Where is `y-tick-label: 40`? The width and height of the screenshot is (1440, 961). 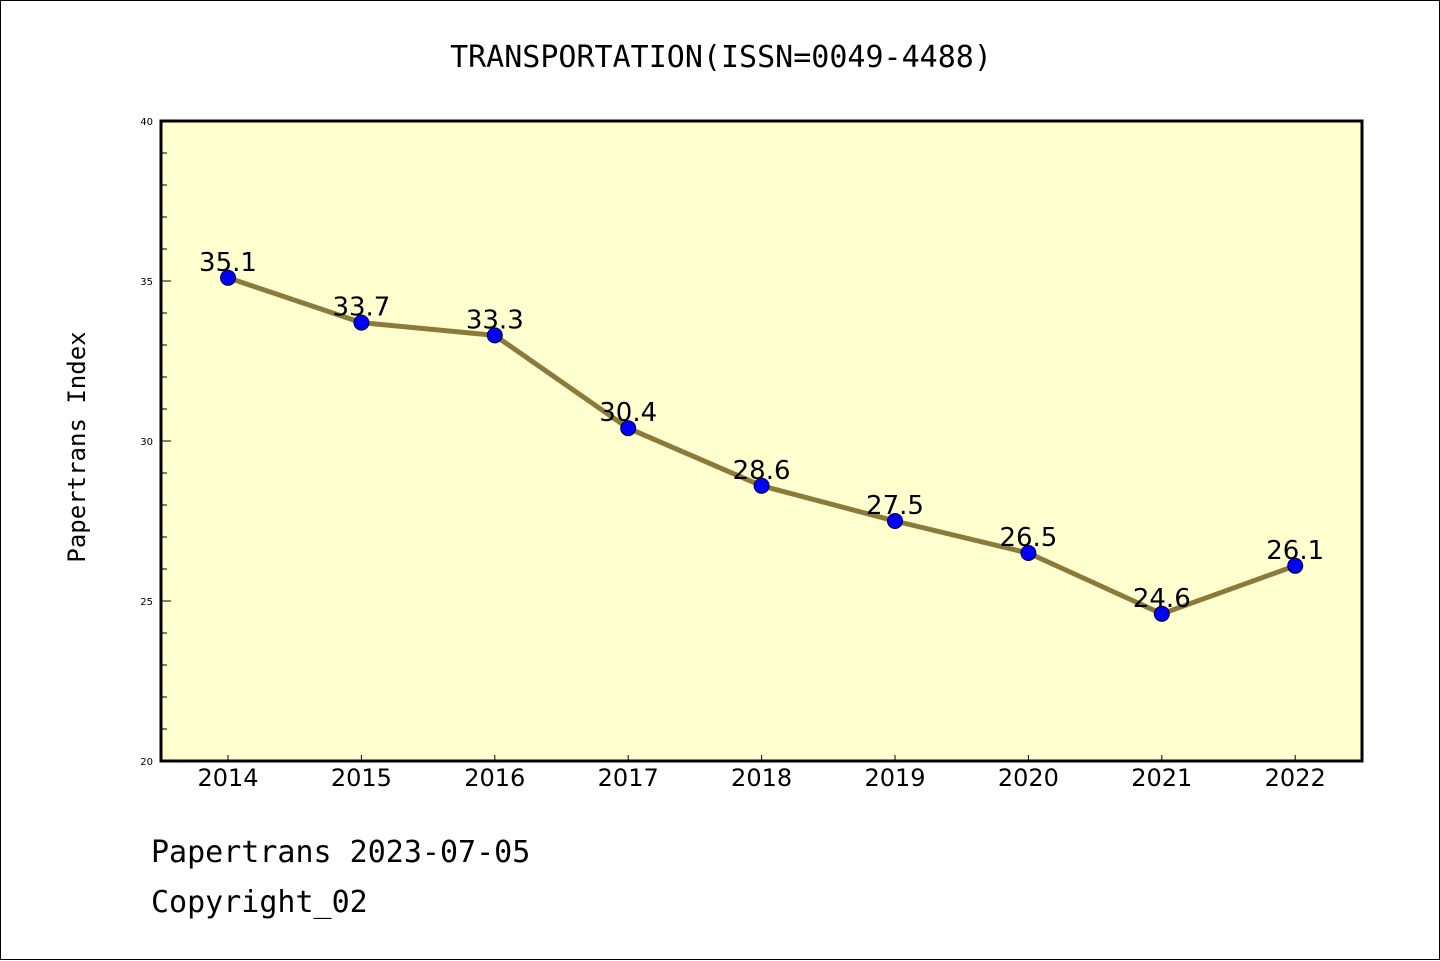
y-tick-label: 40 is located at coordinates (146, 122).